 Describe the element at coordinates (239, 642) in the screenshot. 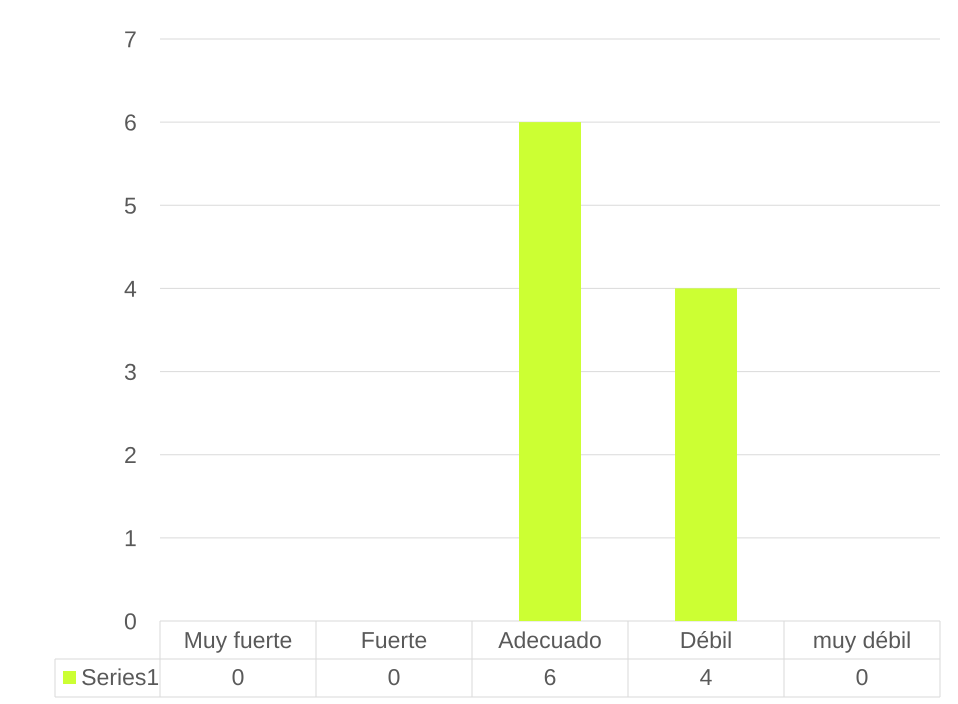

I see `x-tick-label: Muy fuerte` at that location.